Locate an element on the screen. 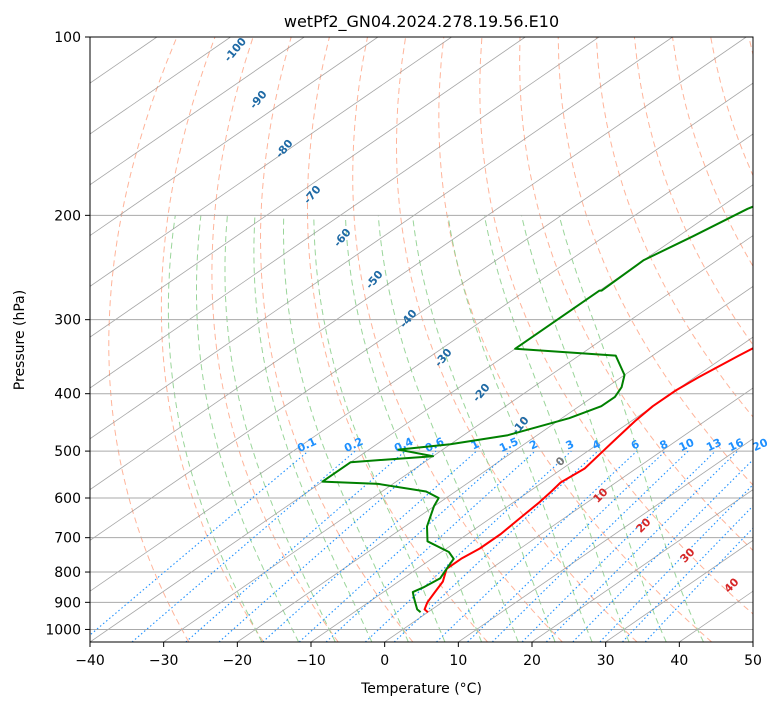 The height and width of the screenshot is (708, 775). mixing-ratio-label: 4 is located at coordinates (596, 444).